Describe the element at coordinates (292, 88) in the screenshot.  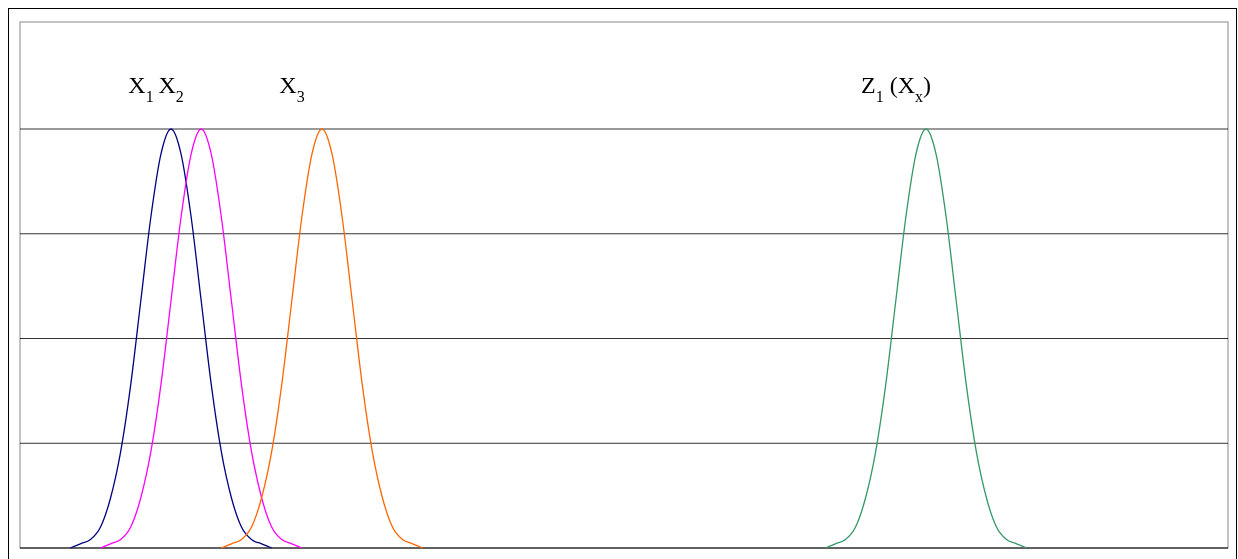
I see `series-label: X$_{3}$` at that location.